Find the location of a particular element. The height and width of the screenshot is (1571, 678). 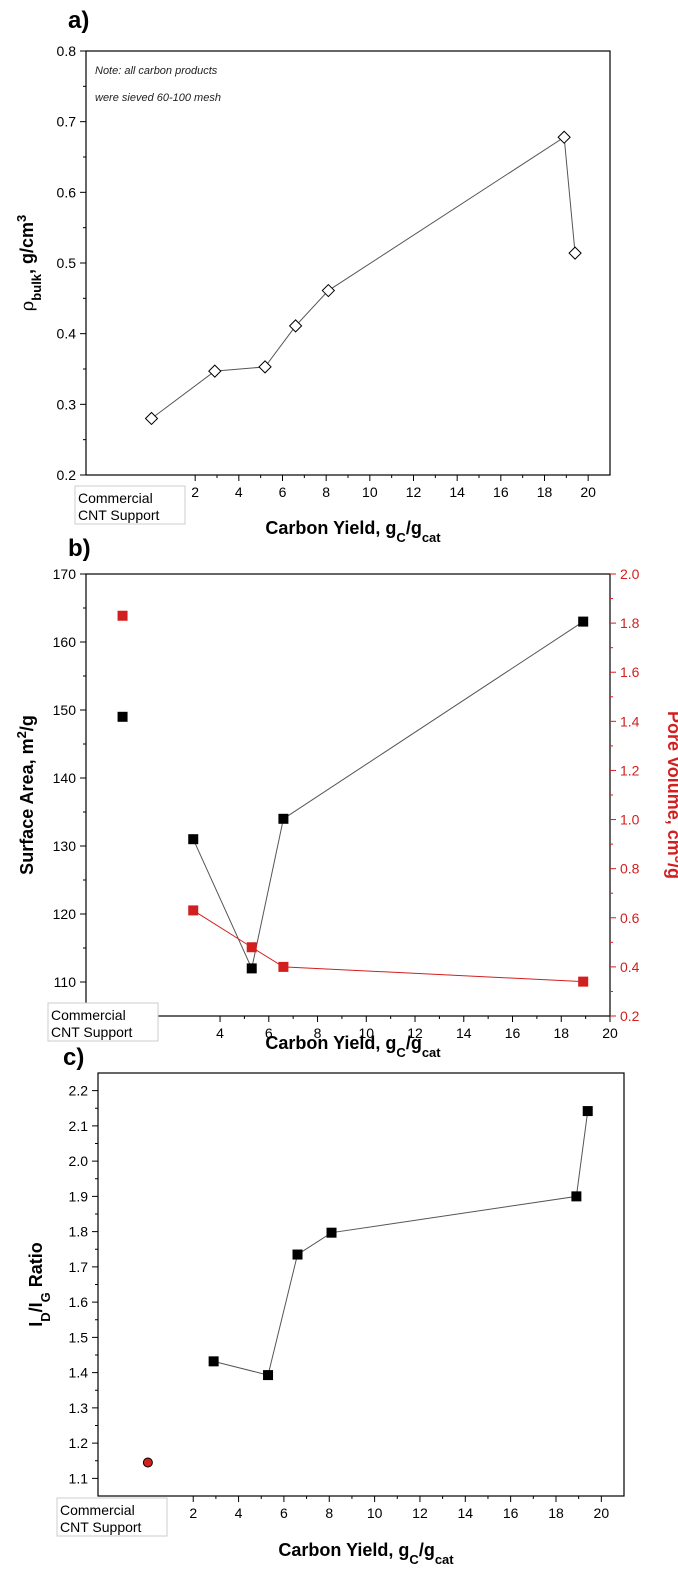

left-y-tick-label: 0.6 is located at coordinates (67, 192).